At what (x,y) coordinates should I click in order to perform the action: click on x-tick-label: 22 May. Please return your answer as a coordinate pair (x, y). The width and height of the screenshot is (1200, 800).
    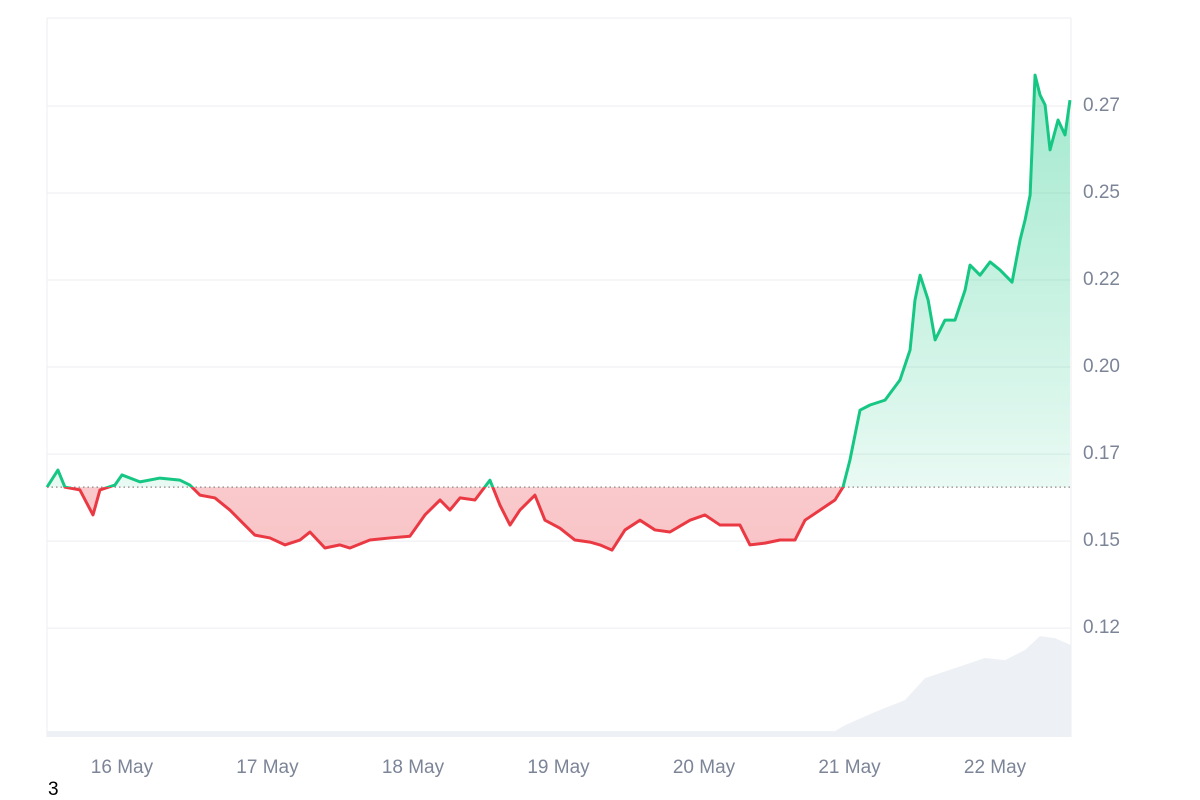
    Looking at the image, I should click on (995, 767).